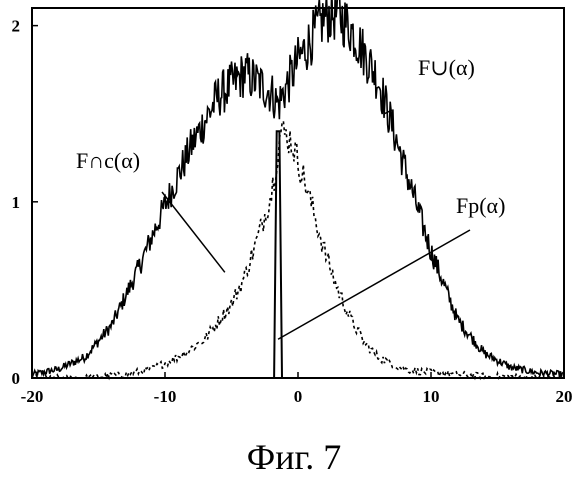 The image size is (588, 500). What do you see at coordinates (16, 26) in the screenshot?
I see `y-tick-label: 2` at bounding box center [16, 26].